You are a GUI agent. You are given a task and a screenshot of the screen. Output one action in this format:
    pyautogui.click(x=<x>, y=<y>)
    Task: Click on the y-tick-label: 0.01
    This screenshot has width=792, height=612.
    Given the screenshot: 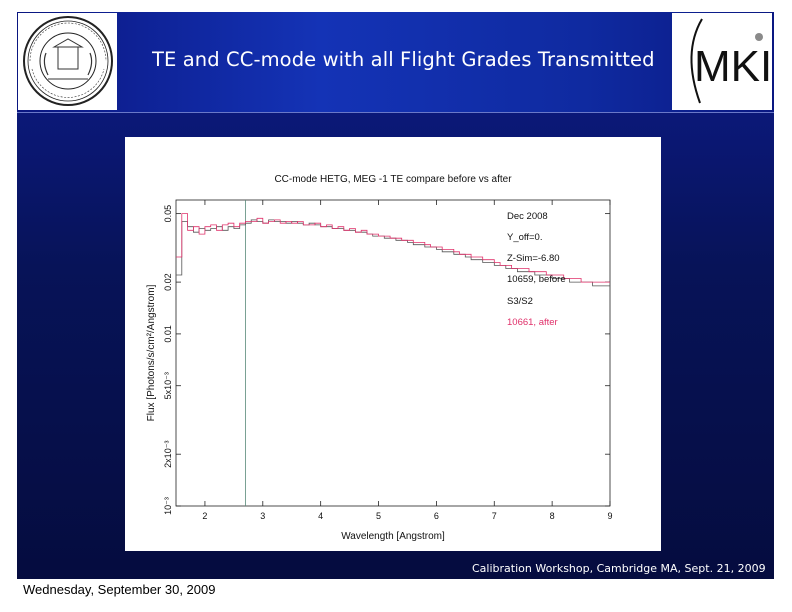 What is the action you would take?
    pyautogui.click(x=168, y=334)
    